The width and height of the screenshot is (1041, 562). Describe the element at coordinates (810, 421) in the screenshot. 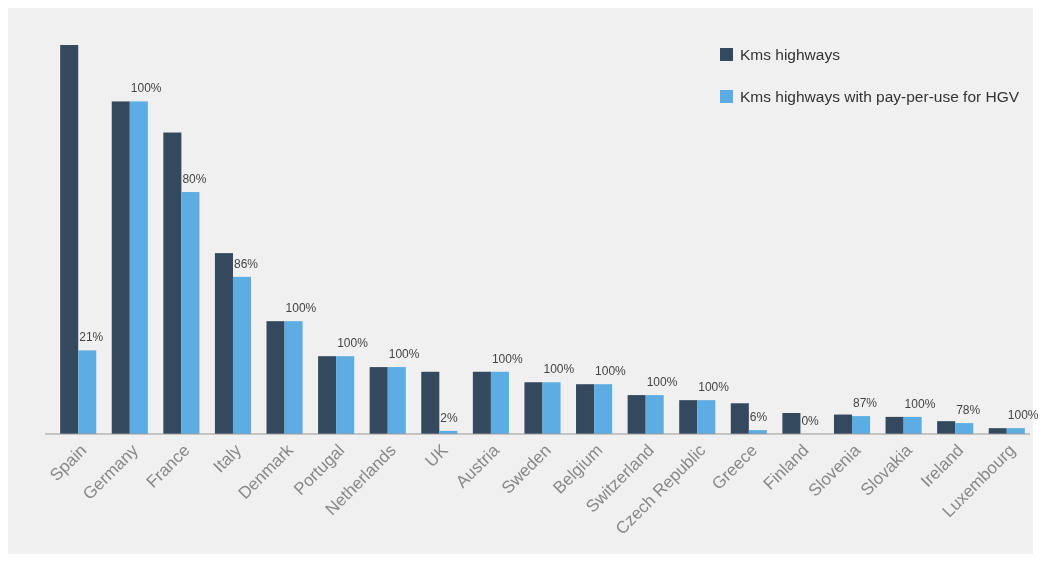

I see `annotation: 0%` at that location.